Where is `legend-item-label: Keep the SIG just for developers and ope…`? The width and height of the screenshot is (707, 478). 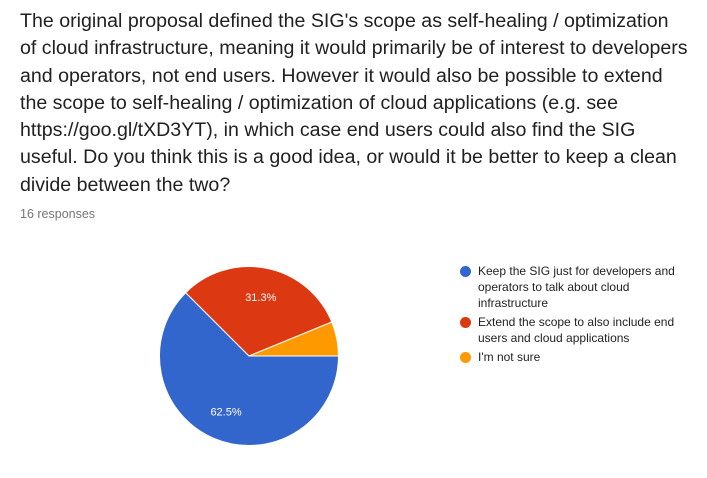 legend-item-label: Keep the SIG just for developers and ope… is located at coordinates (576, 287).